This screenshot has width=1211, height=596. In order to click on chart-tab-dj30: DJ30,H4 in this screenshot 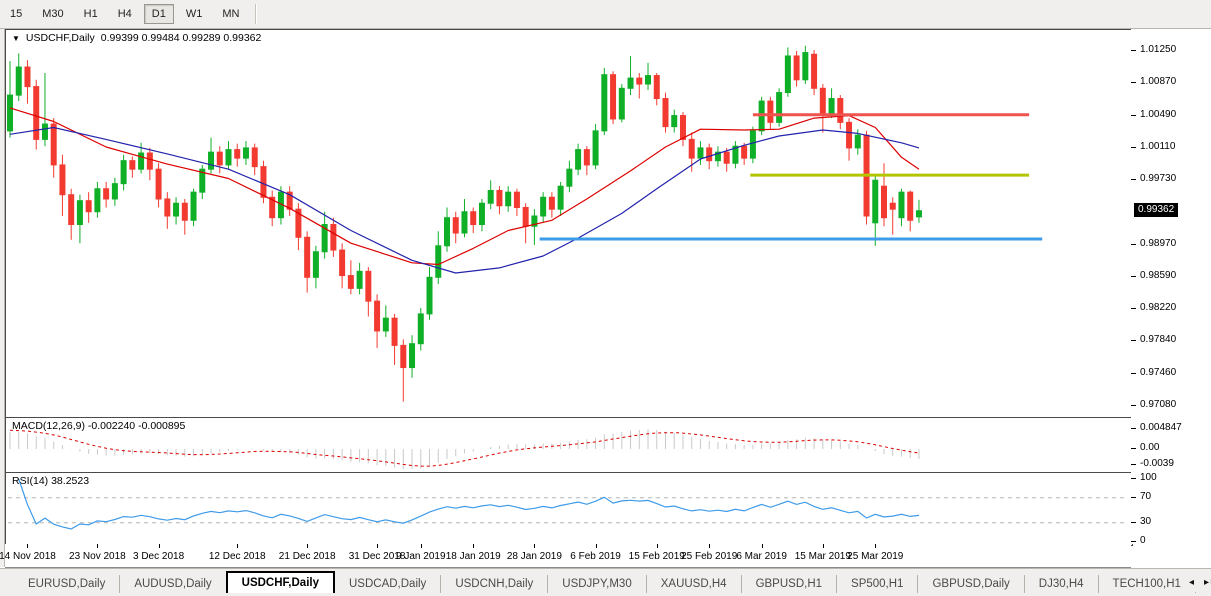, I will do `click(1060, 584)`.